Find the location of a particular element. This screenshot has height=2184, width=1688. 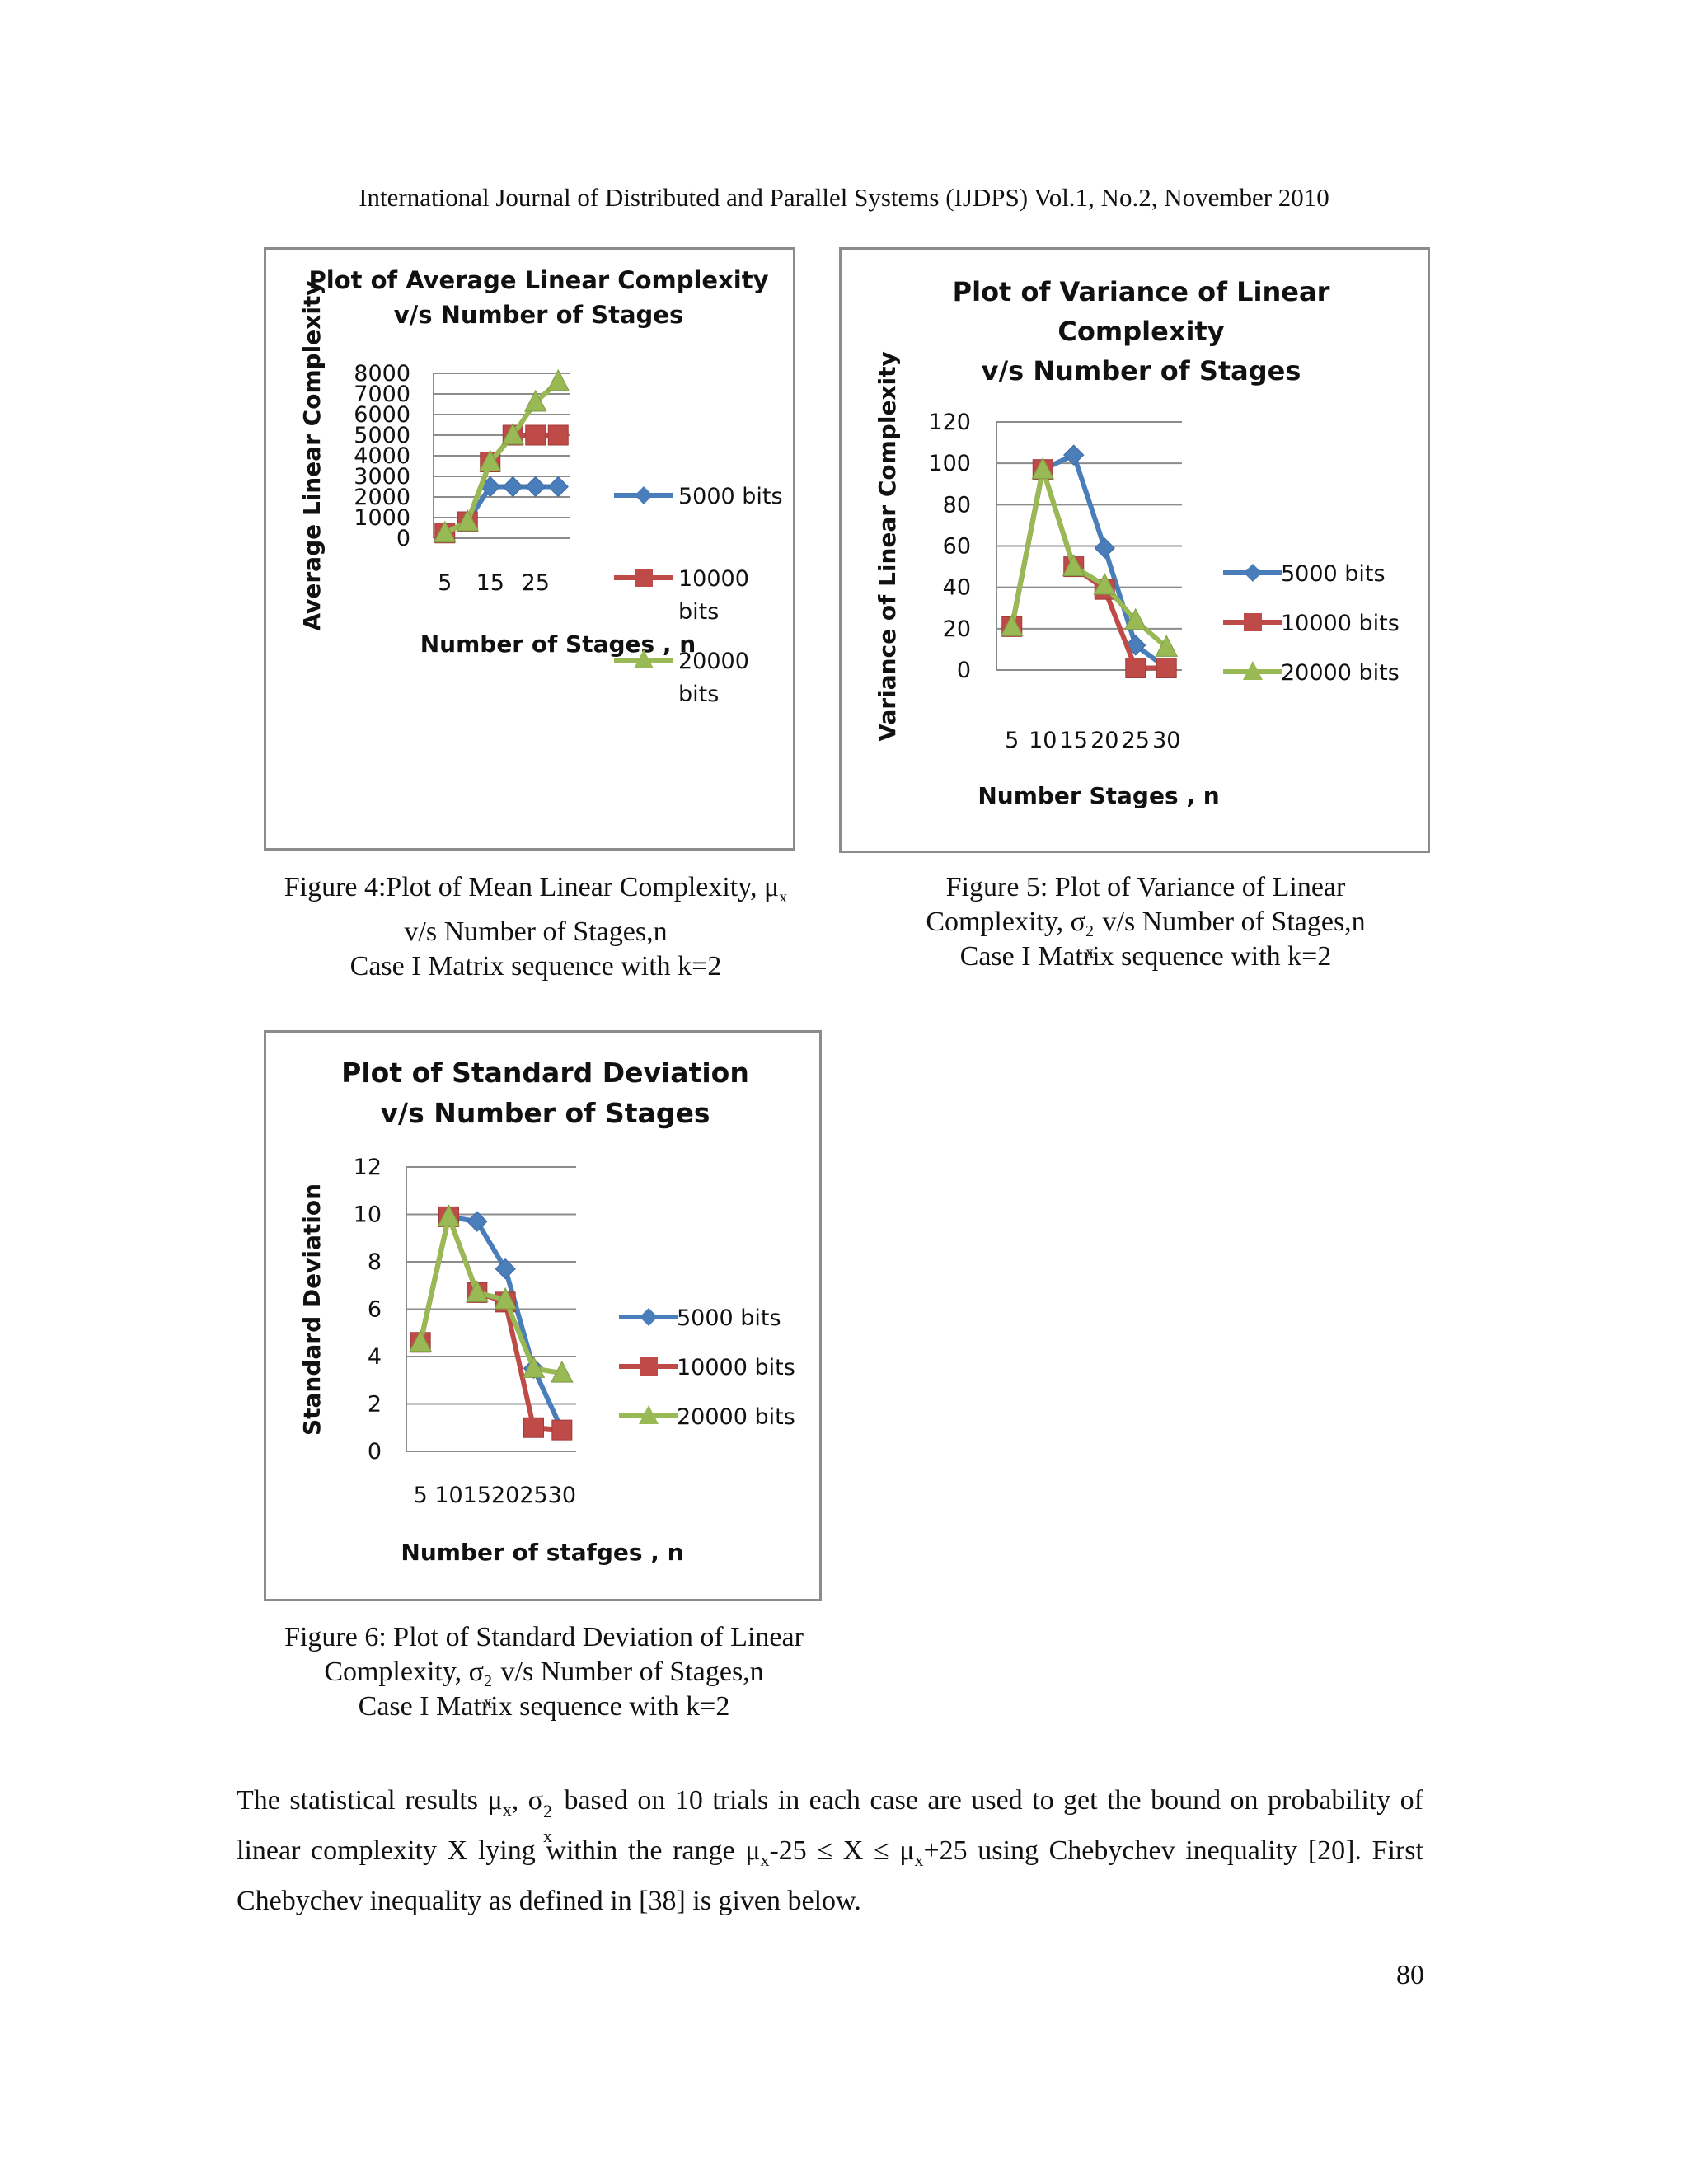

y-tick-label: 7000 is located at coordinates (382, 394).